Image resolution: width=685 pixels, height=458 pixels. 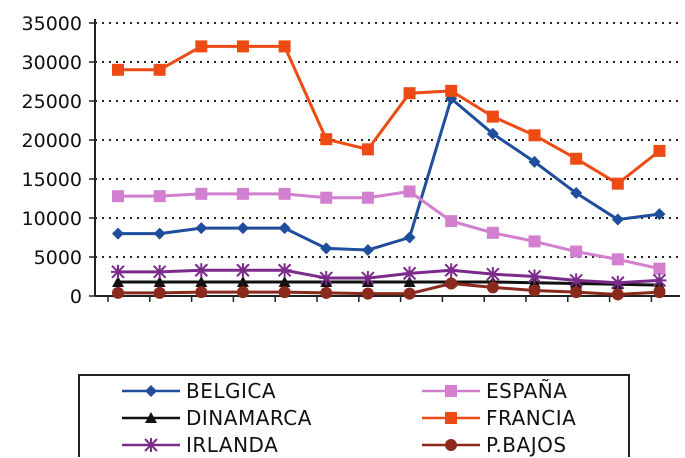 I want to click on legend-item-dinamarca: DINAMARCA, so click(x=216, y=418).